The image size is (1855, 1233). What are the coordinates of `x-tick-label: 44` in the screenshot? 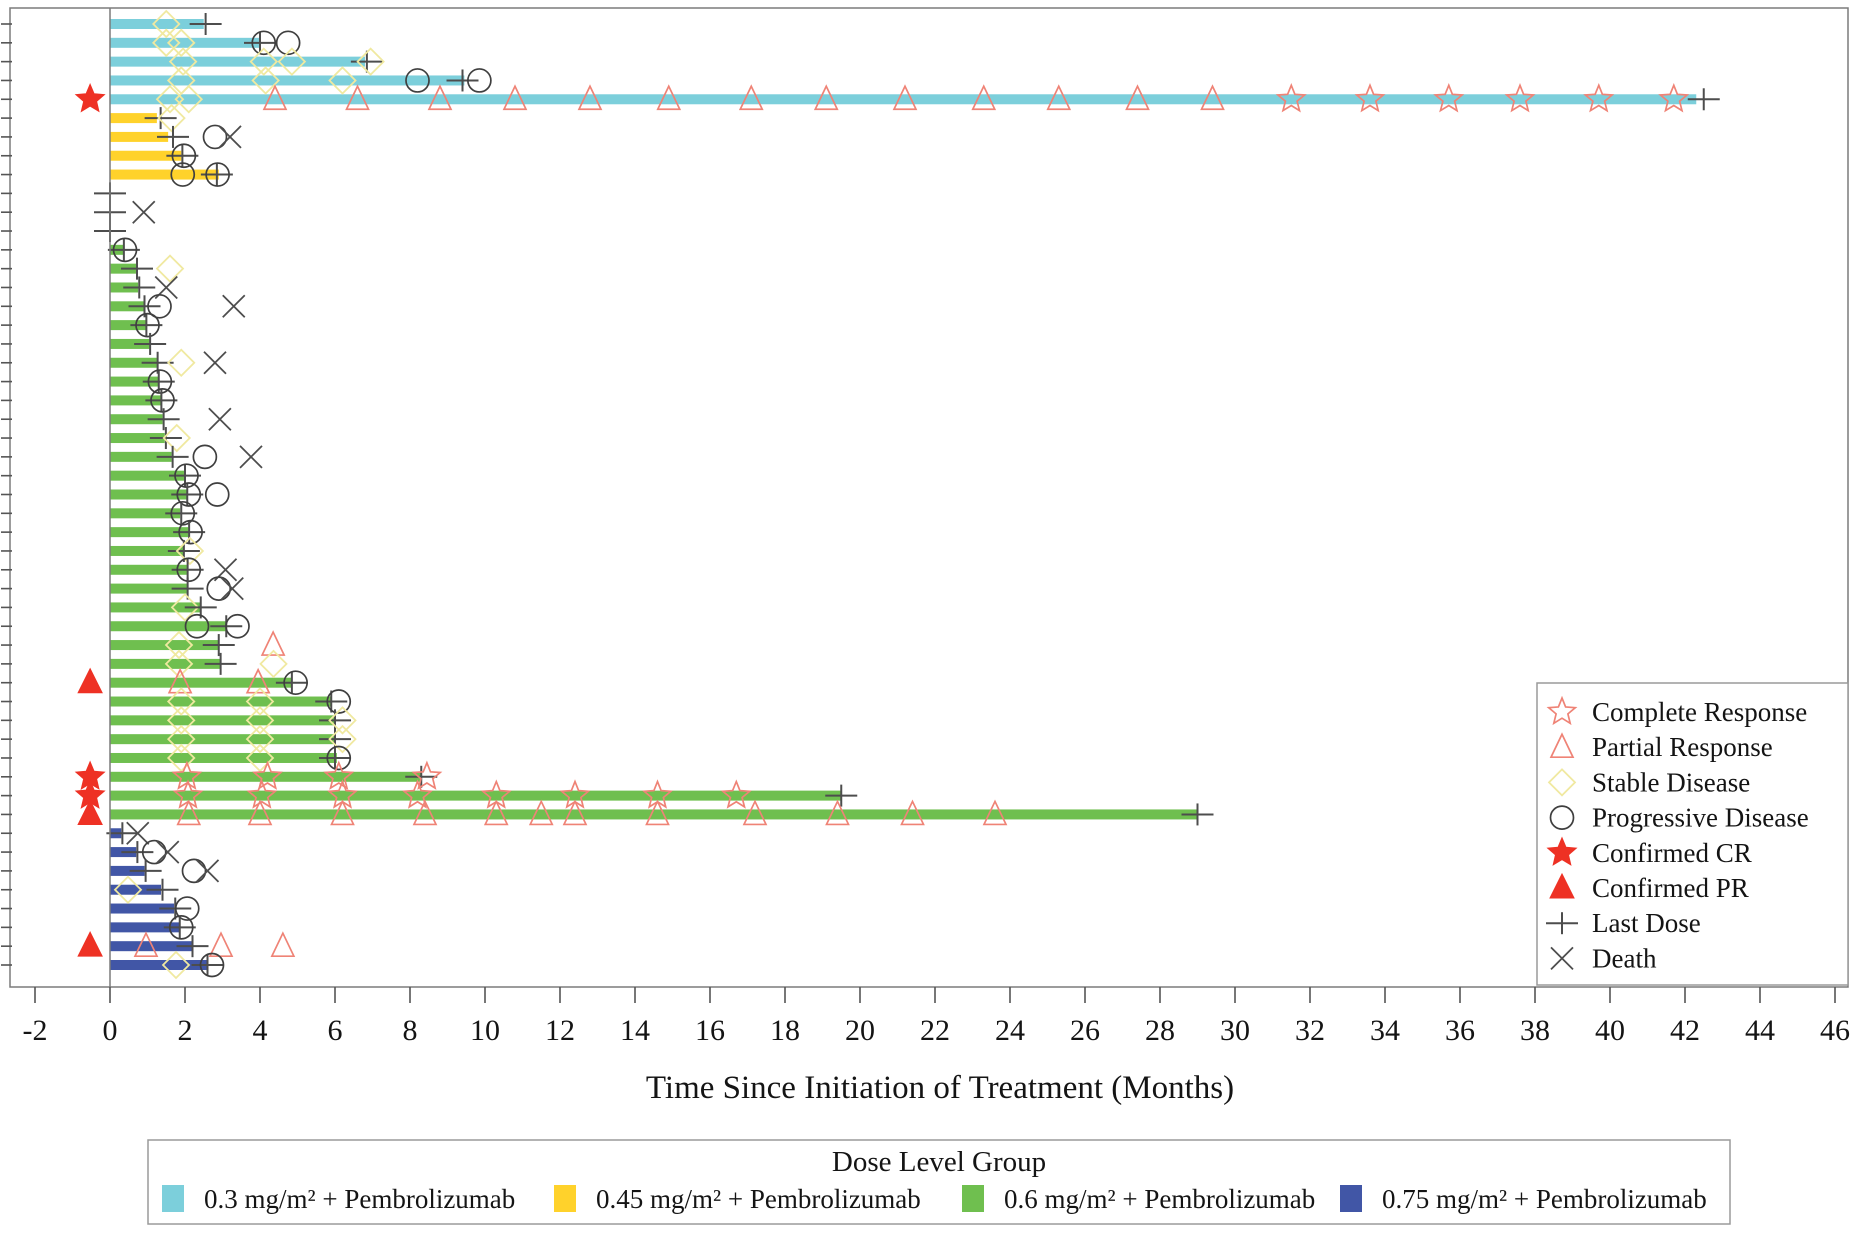 It's located at (1760, 1030).